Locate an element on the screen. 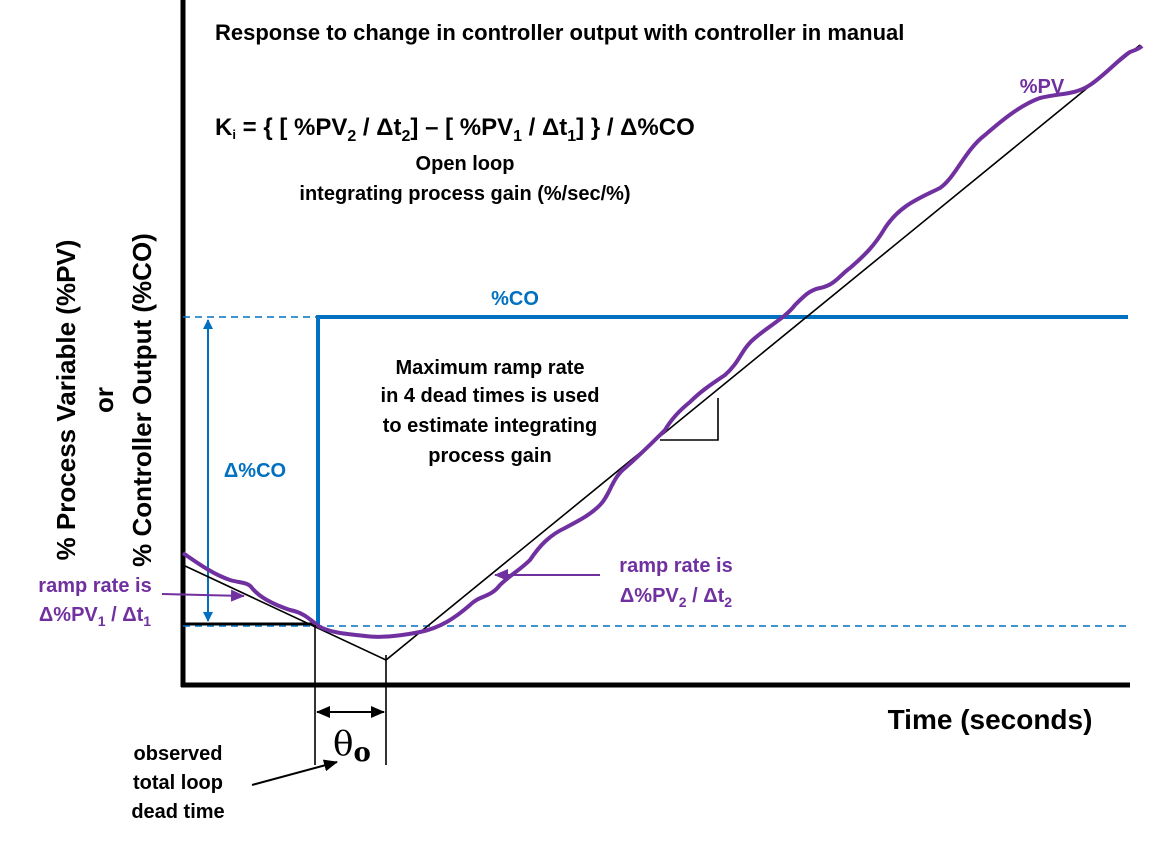  formula-caption-1: Open loop is located at coordinates (465, 164).